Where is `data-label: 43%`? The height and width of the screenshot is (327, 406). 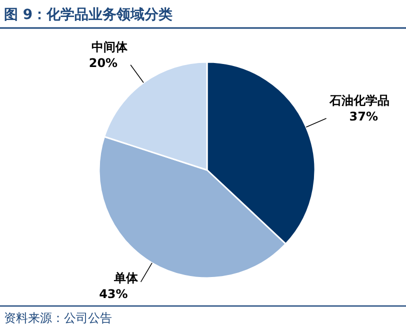
data-label: 43% is located at coordinates (113, 293).